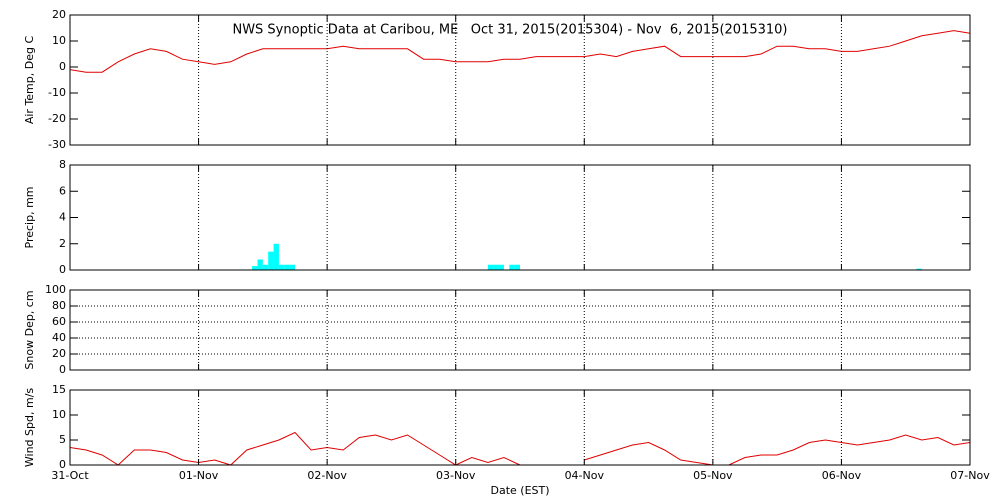 The image size is (1000, 500). Describe the element at coordinates (29, 218) in the screenshot. I see `y-axis-label: Precip, mm` at that location.